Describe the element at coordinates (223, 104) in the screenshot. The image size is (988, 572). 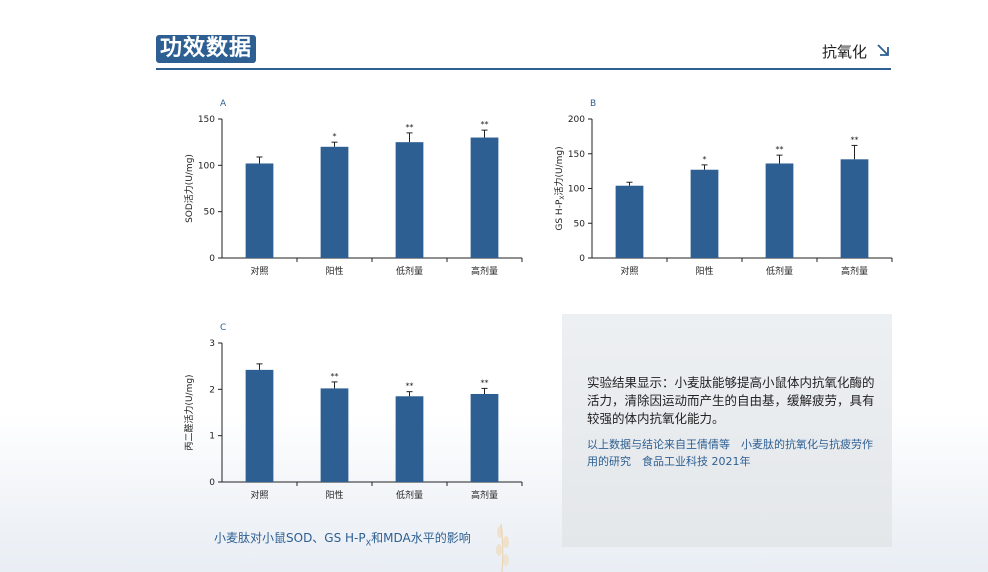
I see `panel-label: A` at that location.